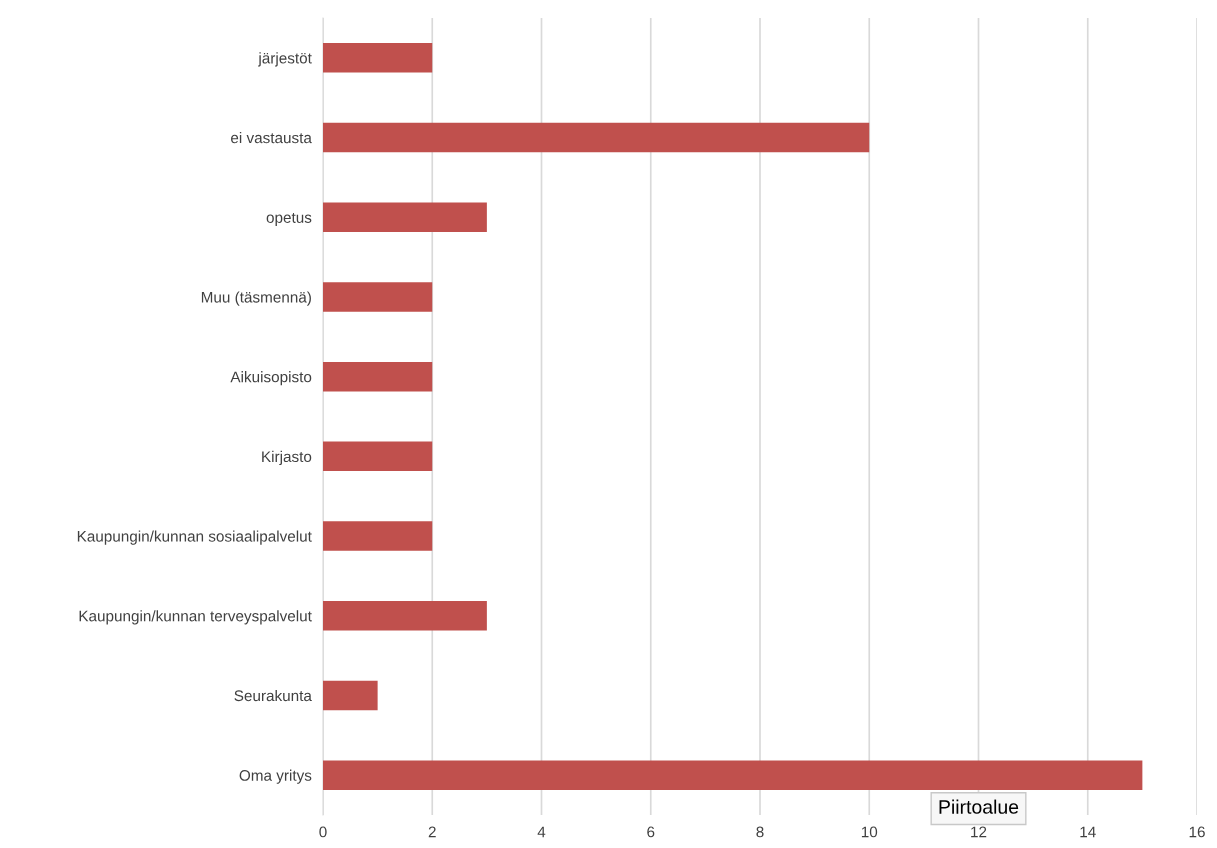  Describe the element at coordinates (760, 832) in the screenshot. I see `x-tick-label: 8` at that location.